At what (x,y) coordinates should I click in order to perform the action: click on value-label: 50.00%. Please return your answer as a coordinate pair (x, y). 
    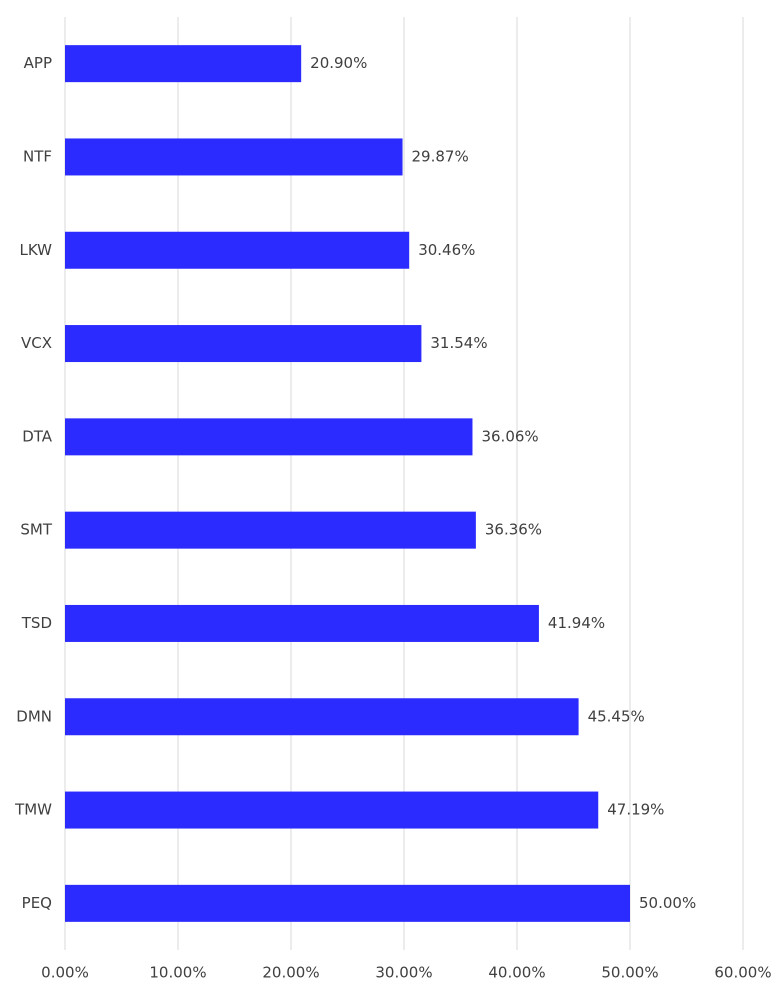
    Looking at the image, I should click on (667, 903).